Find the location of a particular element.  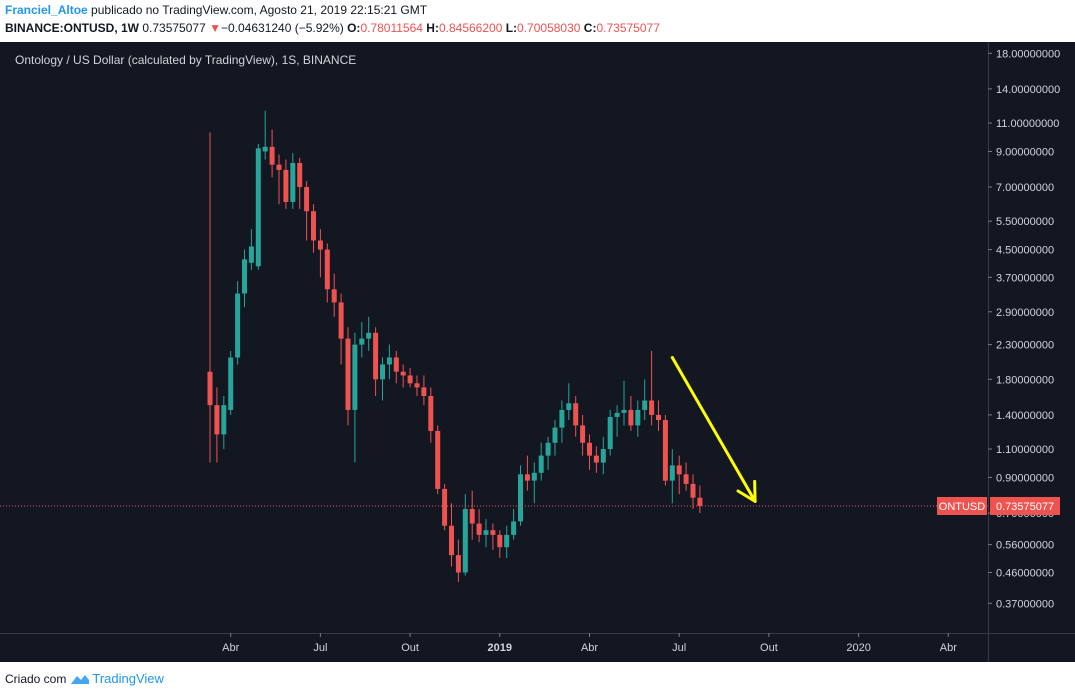

trend-arrow is located at coordinates (713, 429).